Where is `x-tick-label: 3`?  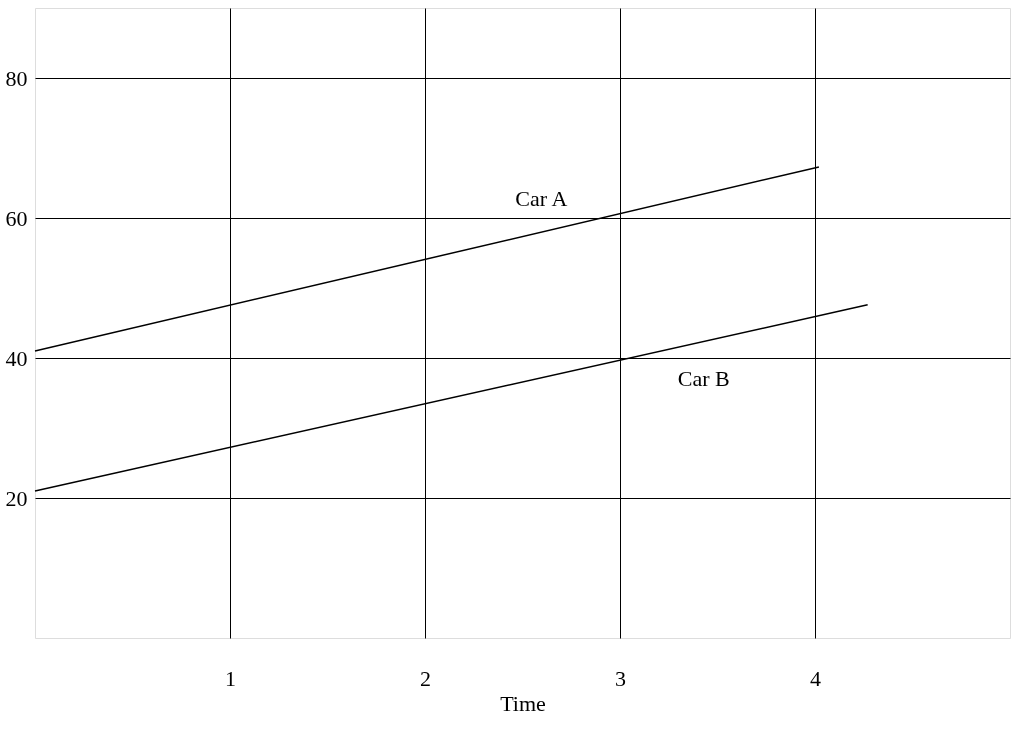 x-tick-label: 3 is located at coordinates (620, 678).